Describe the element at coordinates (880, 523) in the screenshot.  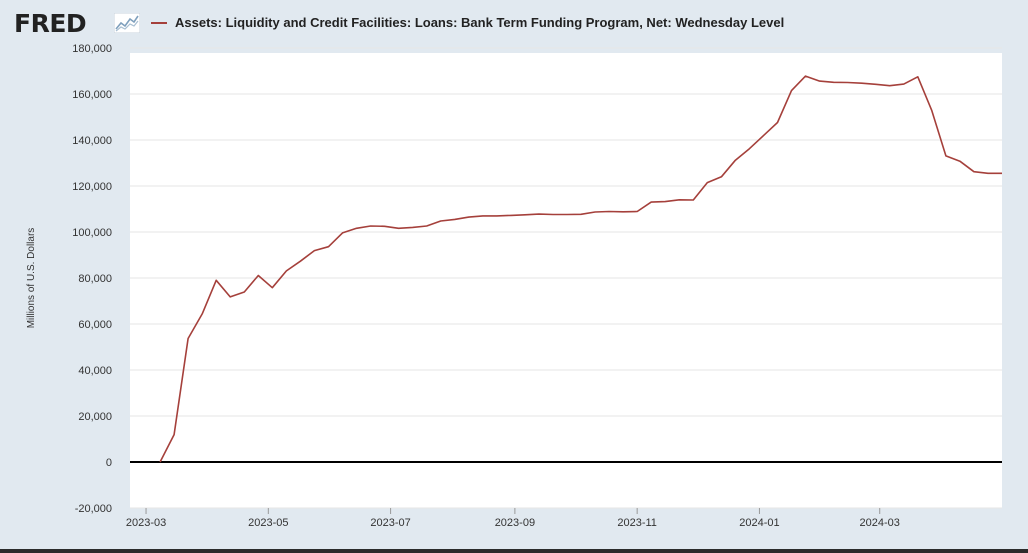
I see `x-tick-label: 2024-03` at that location.